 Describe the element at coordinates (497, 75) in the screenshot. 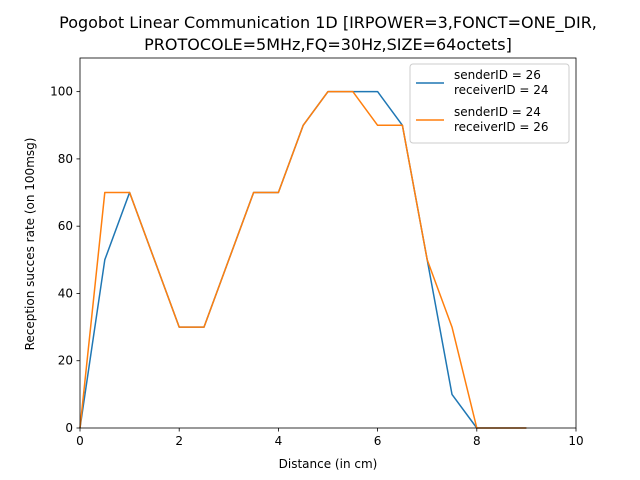

I see `legend-label-line1: senderID = 26` at that location.